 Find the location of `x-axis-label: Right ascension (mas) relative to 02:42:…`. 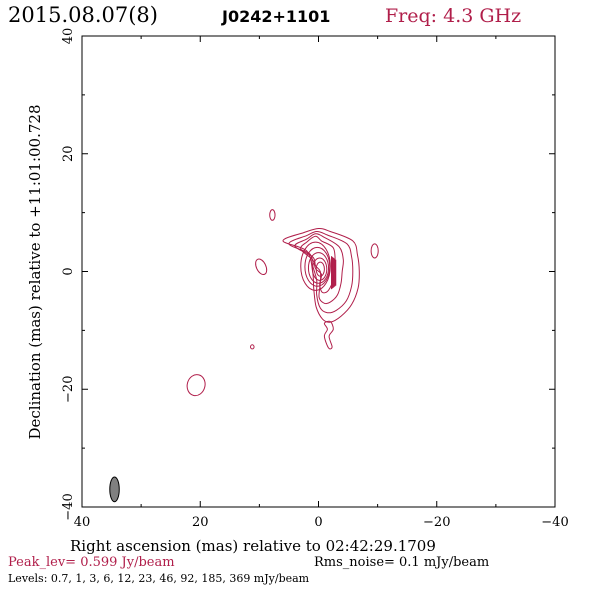

x-axis-label: Right ascension (mas) relative to 02:42:… is located at coordinates (253, 546).